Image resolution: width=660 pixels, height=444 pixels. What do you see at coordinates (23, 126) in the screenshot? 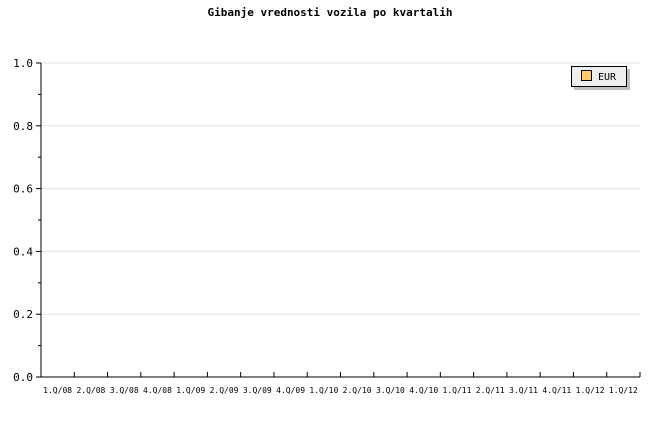
I see `y-tick-label: 0.8` at bounding box center [23, 126].